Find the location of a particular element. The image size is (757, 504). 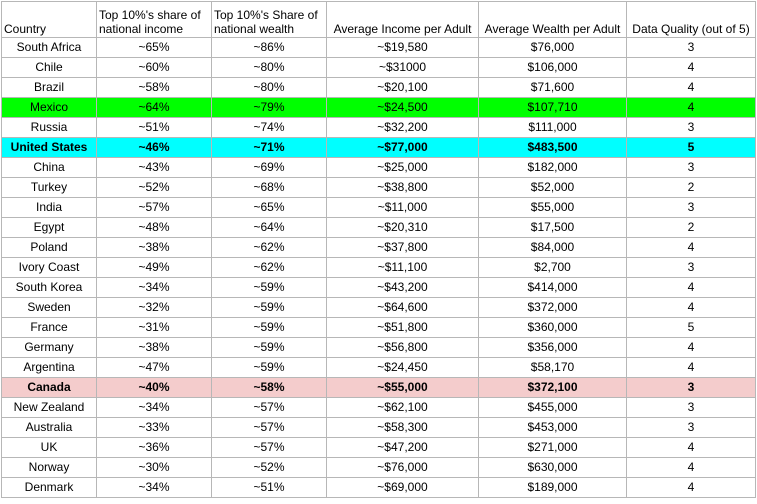

cell-income-share: ~65% is located at coordinates (154, 47).